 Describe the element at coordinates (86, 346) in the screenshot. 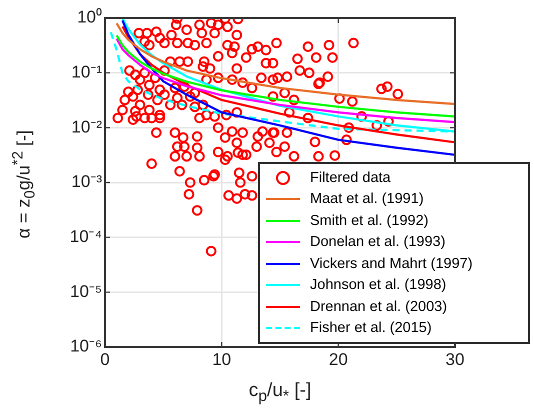

I see `y-tick-label: 10⁻⁶` at that location.